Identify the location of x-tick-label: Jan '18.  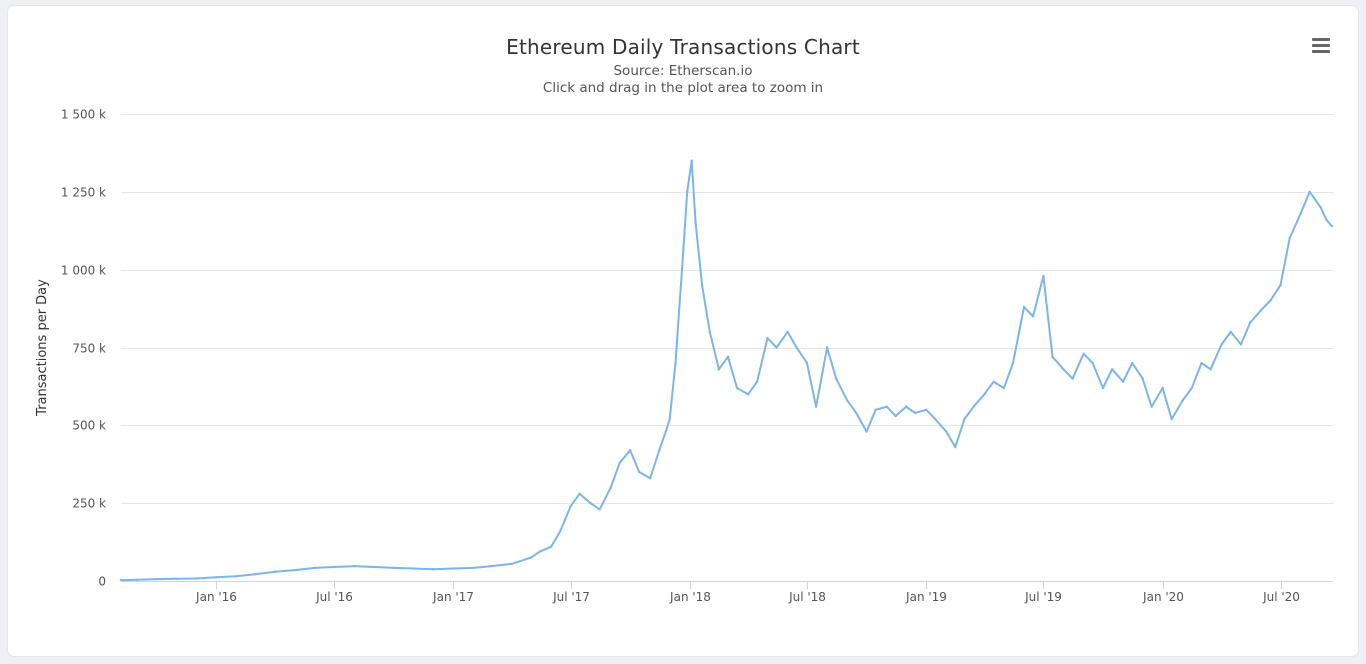
(690, 597).